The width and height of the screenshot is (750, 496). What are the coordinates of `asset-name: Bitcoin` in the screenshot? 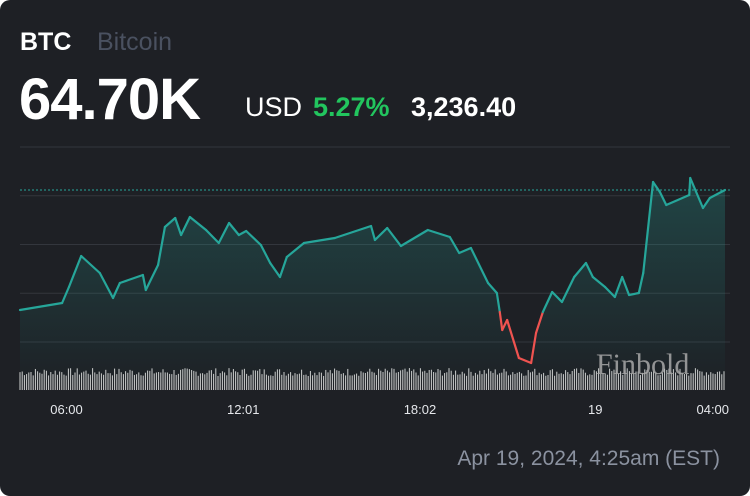 It's located at (135, 42).